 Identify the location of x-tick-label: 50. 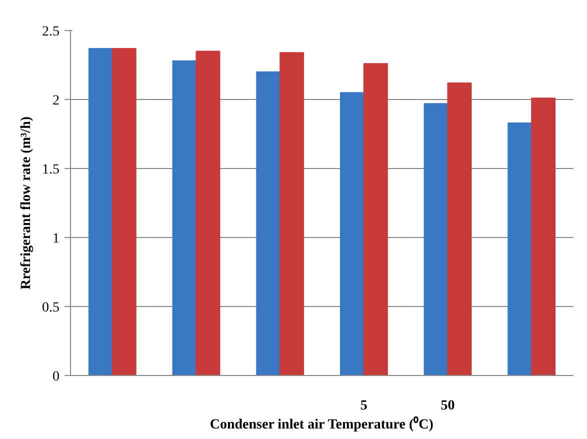
(447, 406).